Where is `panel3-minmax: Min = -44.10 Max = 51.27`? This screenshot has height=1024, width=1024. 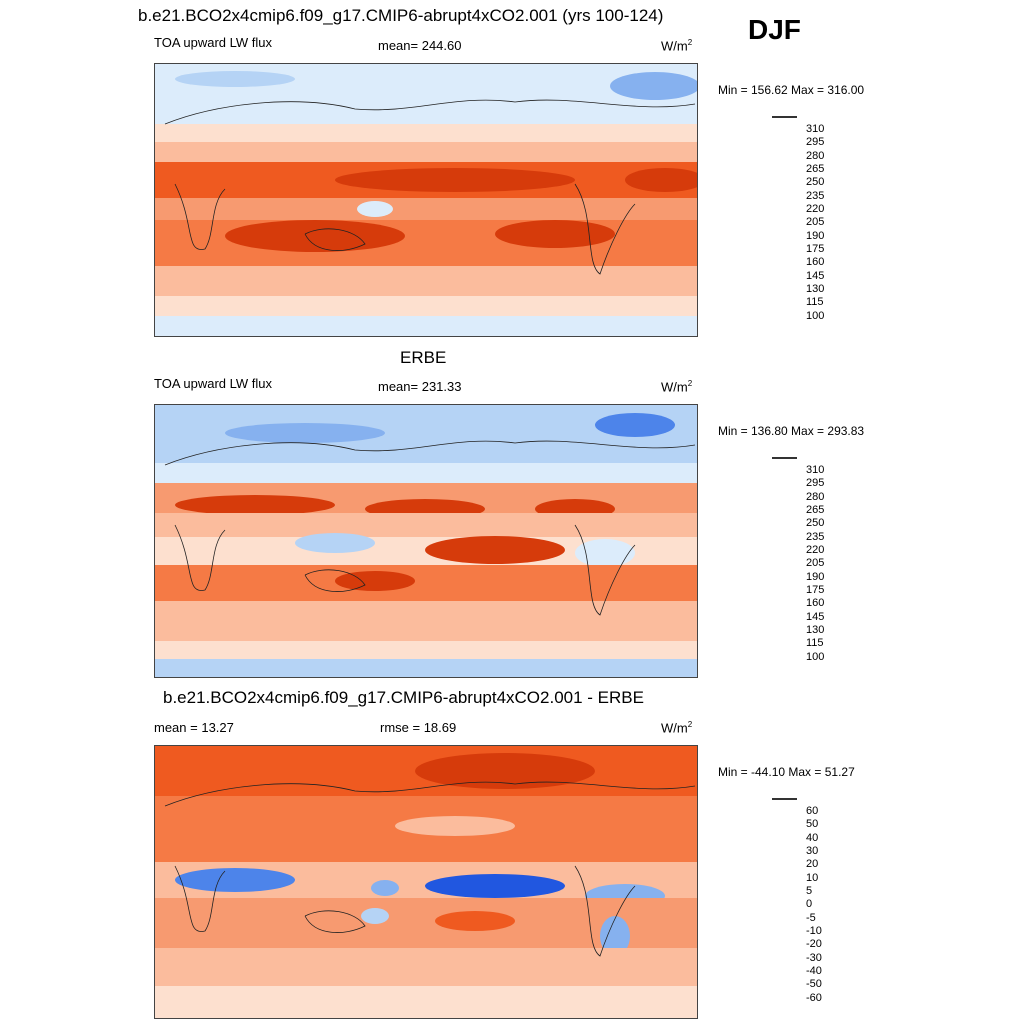 panel3-minmax: Min = -44.10 Max = 51.27 is located at coordinates (786, 772).